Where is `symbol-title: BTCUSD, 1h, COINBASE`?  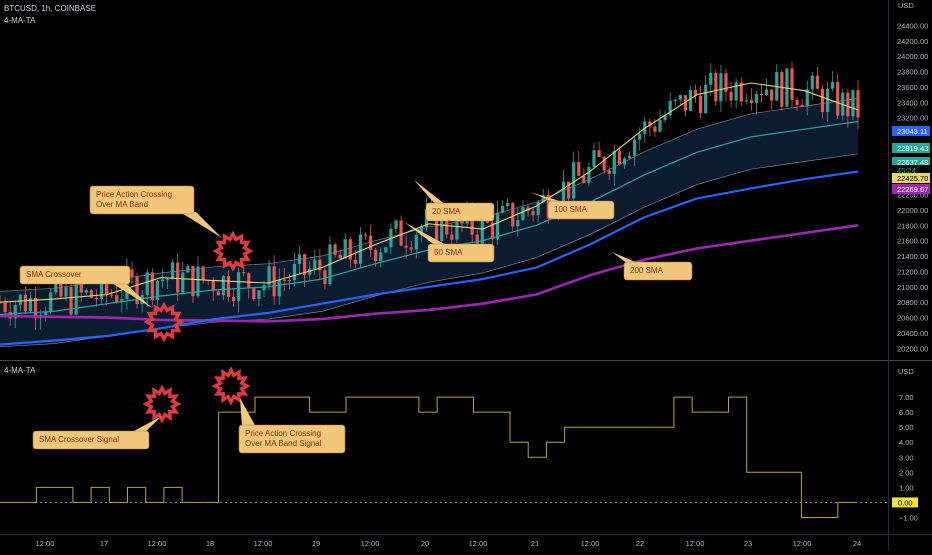 symbol-title: BTCUSD, 1h, COINBASE is located at coordinates (50, 8).